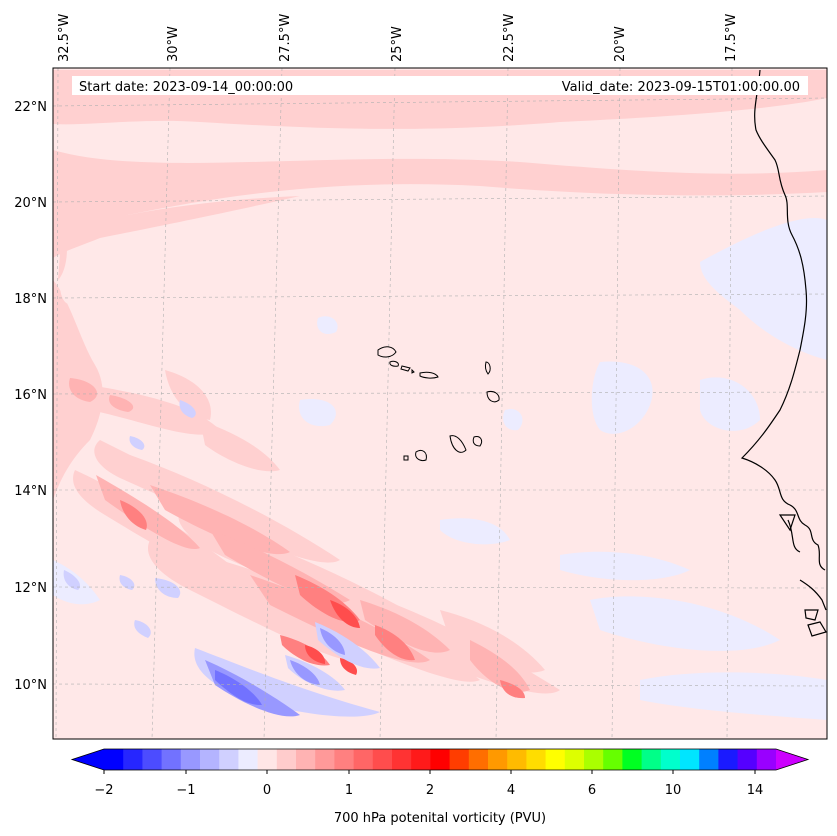 The image size is (837, 836). I want to click on lon-tick: 20°W, so click(620, 44).